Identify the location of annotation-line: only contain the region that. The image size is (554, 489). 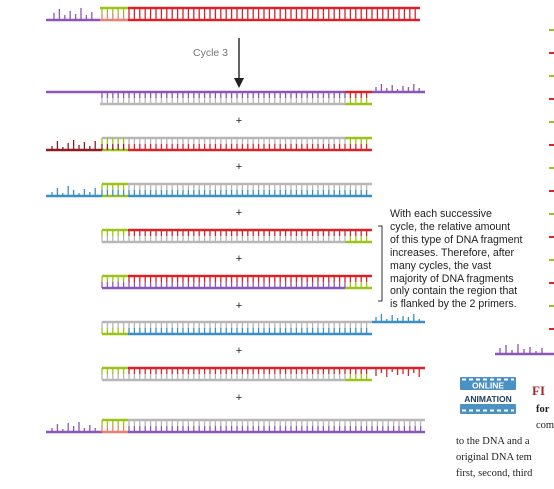
(454, 291).